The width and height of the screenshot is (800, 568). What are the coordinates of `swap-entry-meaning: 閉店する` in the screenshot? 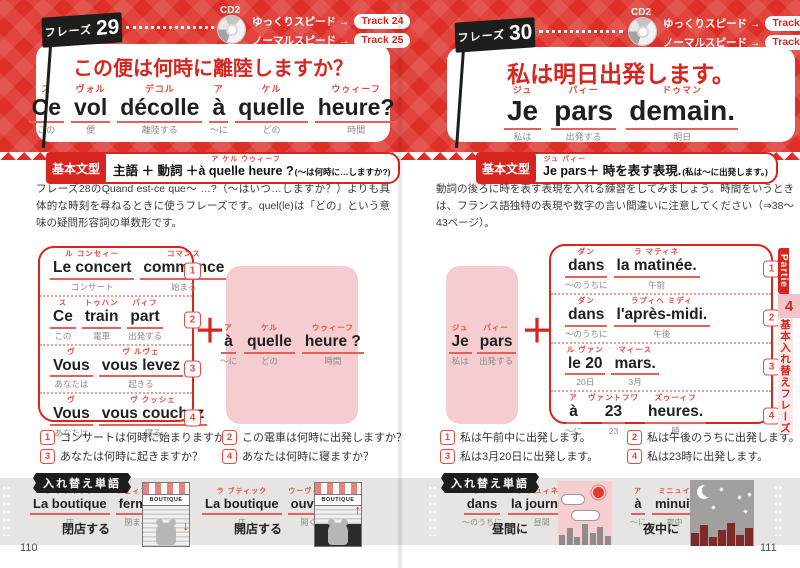 It's located at (86, 529).